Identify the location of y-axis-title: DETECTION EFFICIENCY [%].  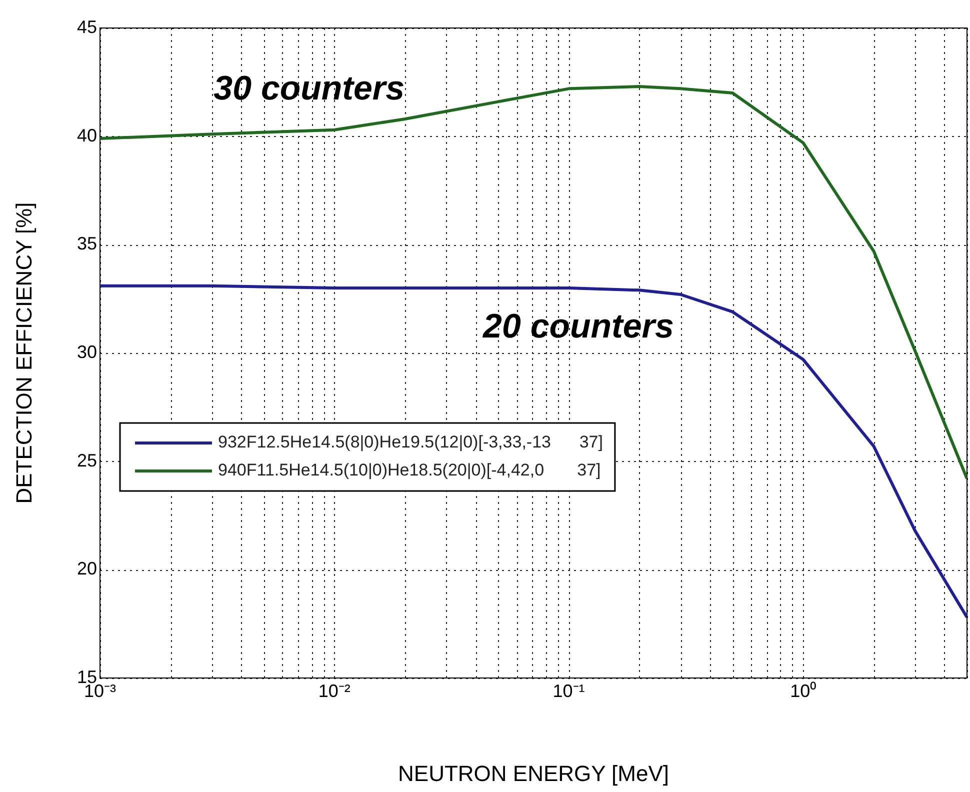
(23, 353).